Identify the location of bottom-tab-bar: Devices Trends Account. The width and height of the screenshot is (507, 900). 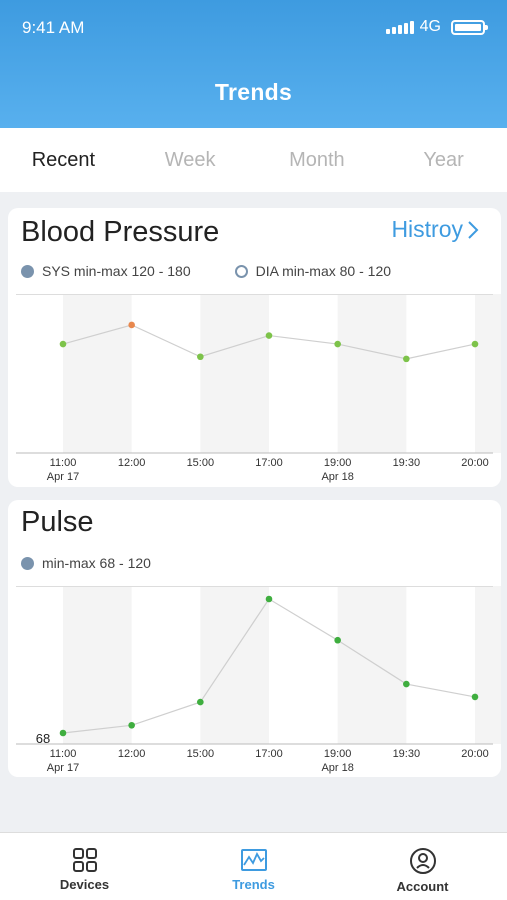
(253, 866).